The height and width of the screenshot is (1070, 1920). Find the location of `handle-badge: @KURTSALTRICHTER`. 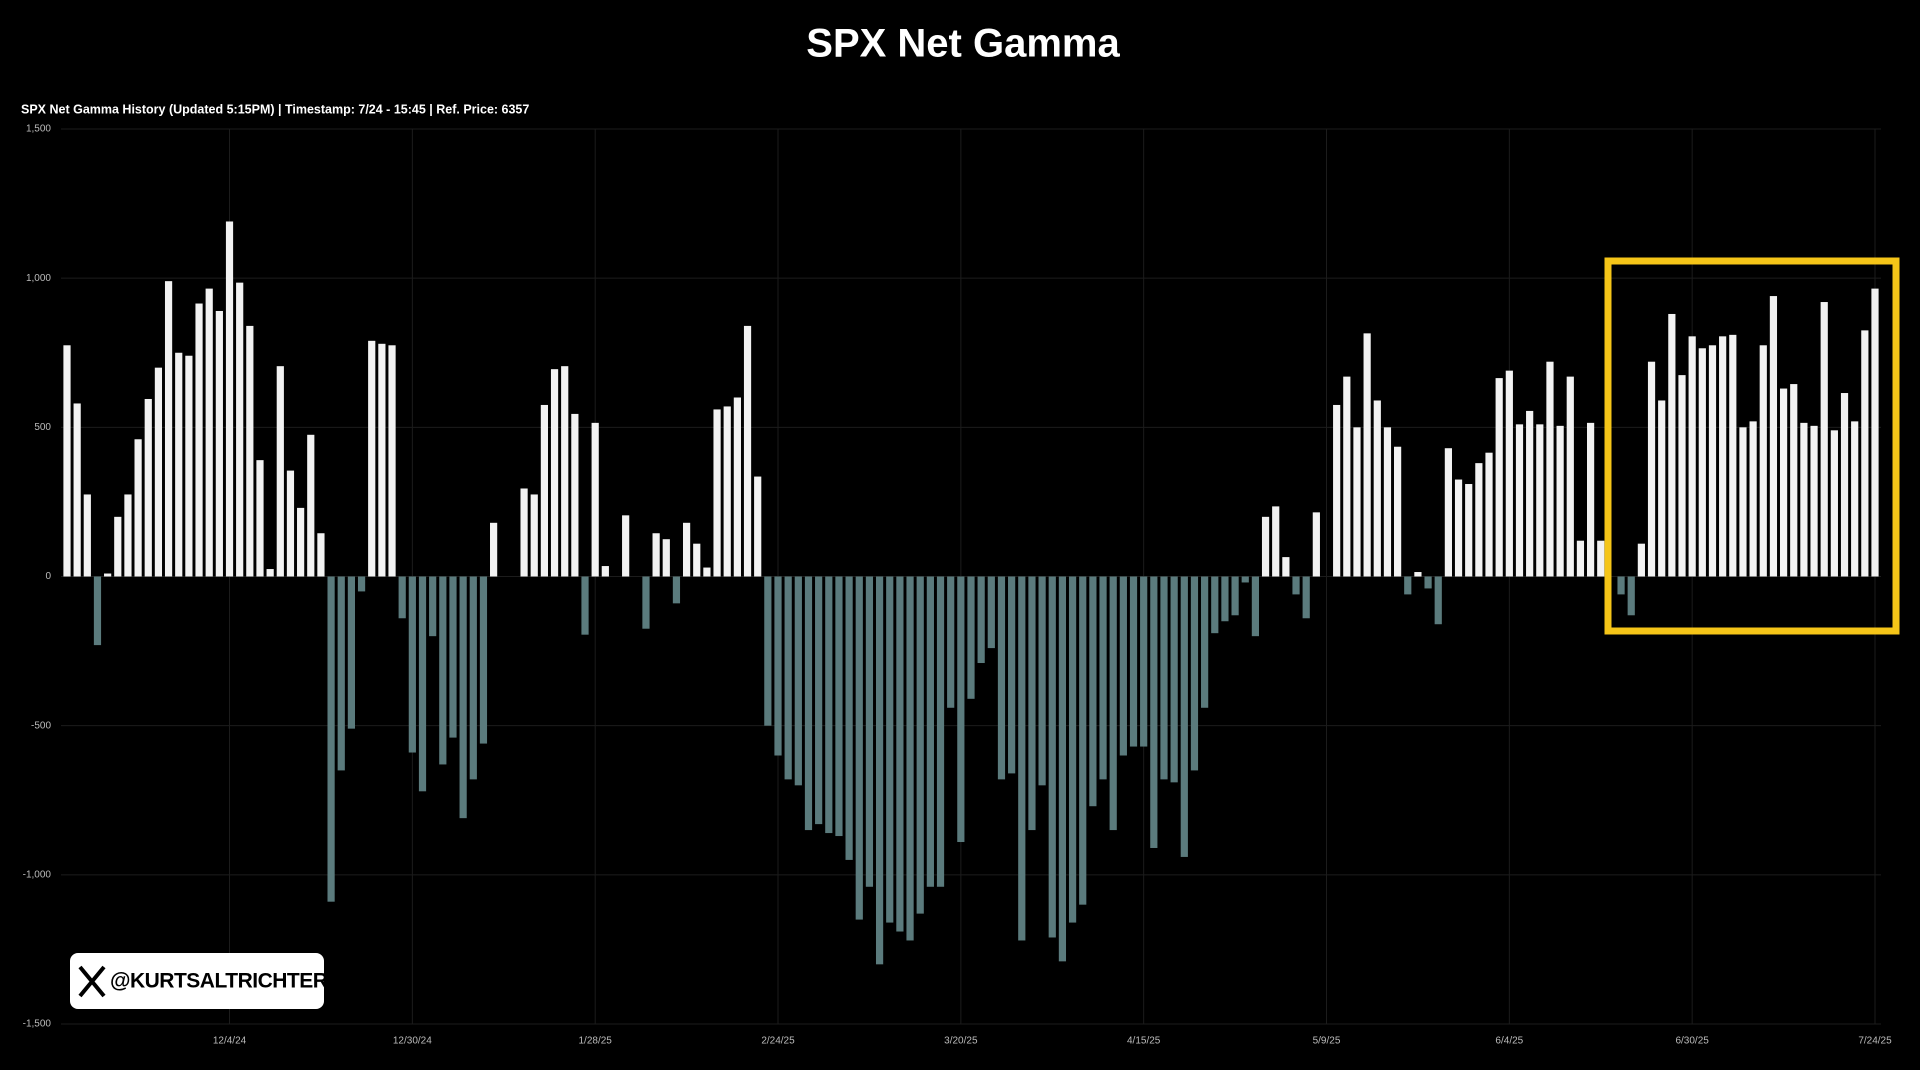

handle-badge: @KURTSALTRICHTER is located at coordinates (199, 981).